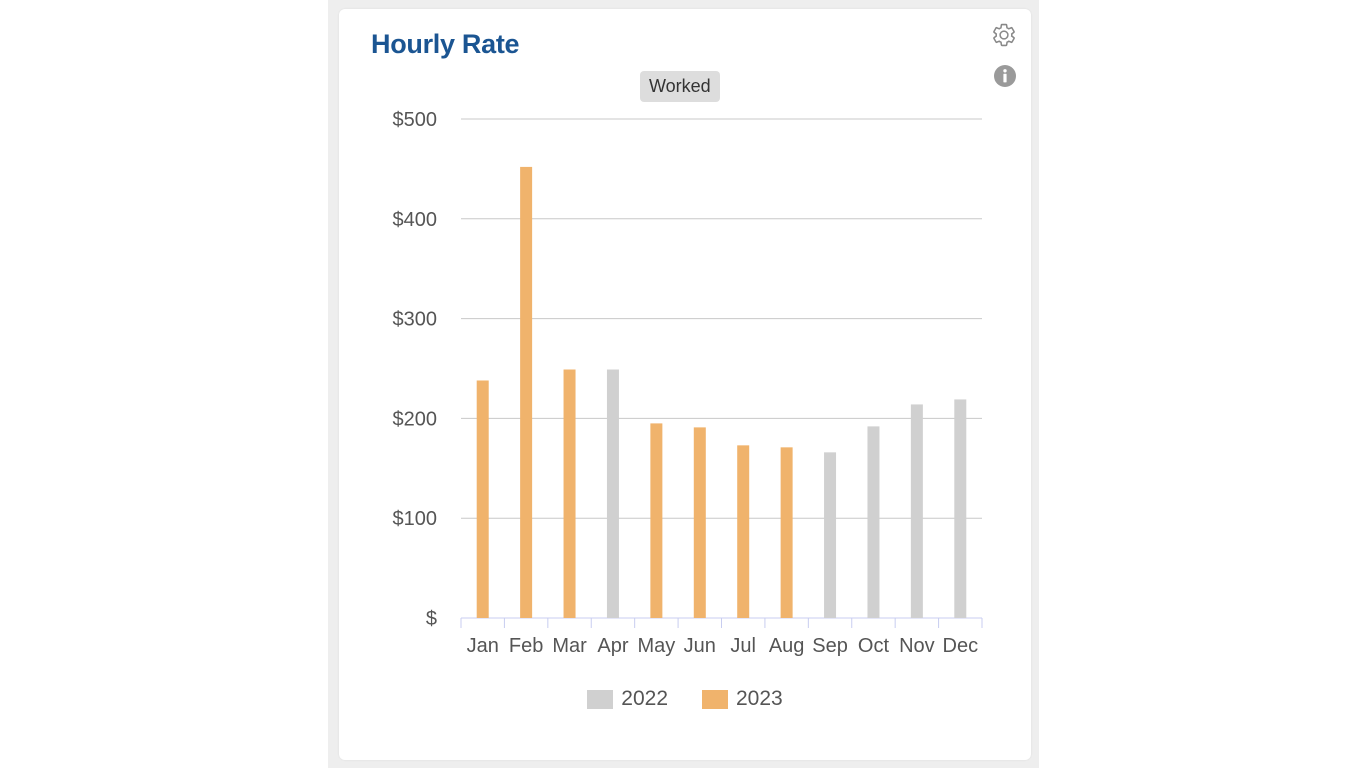 The width and height of the screenshot is (1366, 768). I want to click on bar-2023-jun, so click(699, 522).